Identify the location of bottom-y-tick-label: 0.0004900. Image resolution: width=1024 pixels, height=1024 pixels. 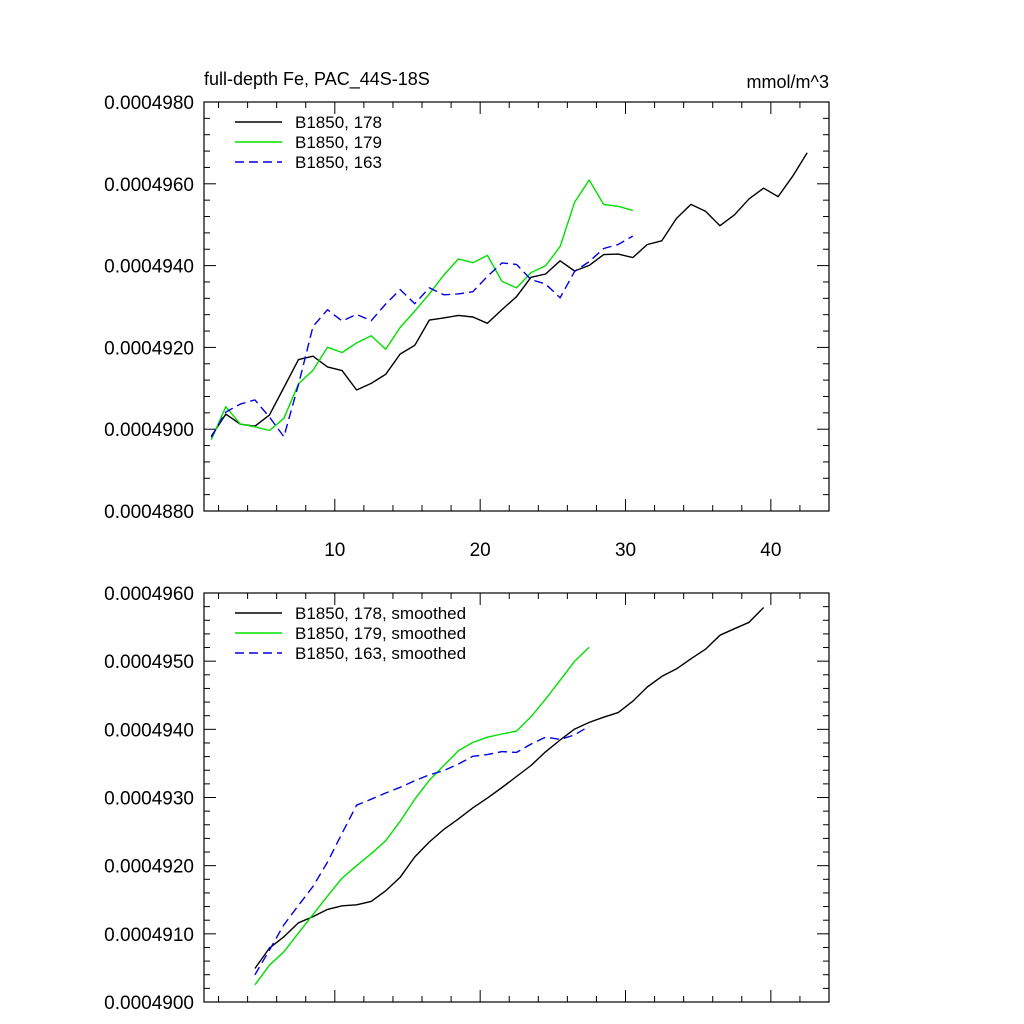
(149, 1003).